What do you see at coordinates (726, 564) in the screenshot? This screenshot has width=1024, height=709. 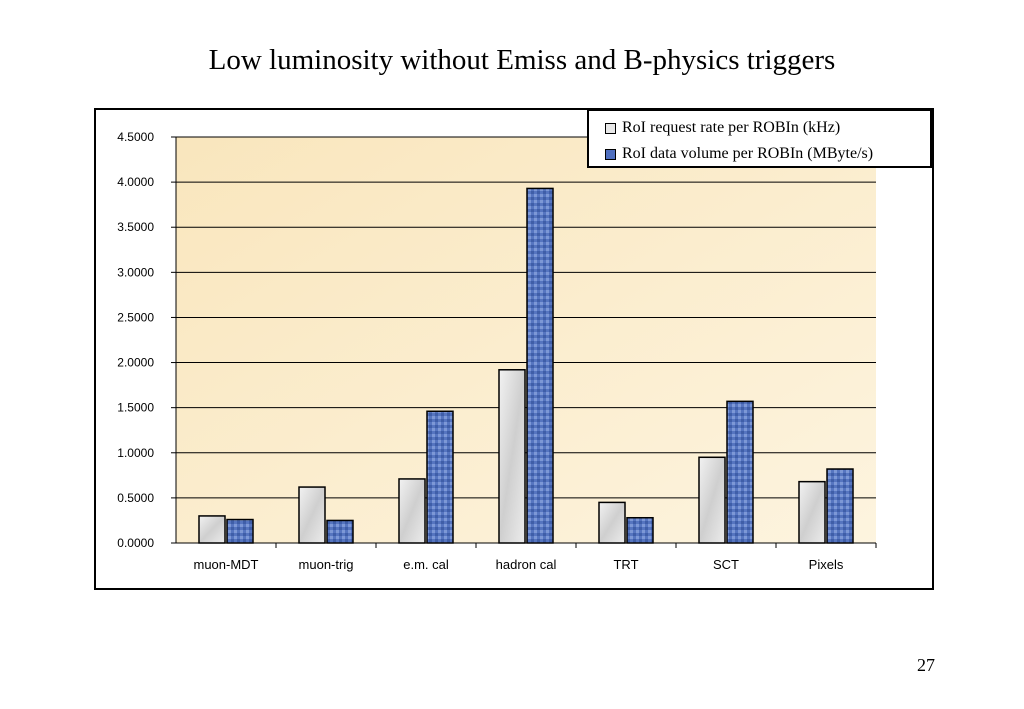 I see `x-category-label: SCT` at bounding box center [726, 564].